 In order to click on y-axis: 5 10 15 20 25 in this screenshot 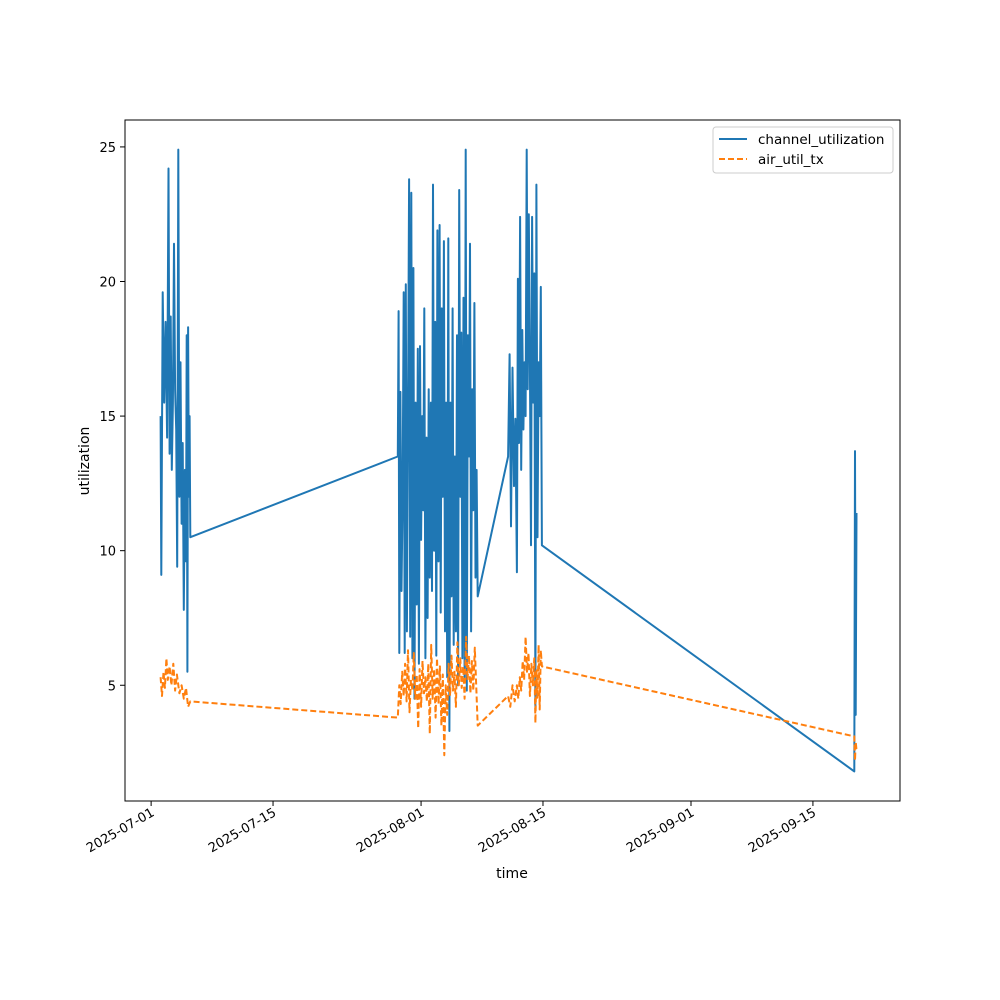, I will do `click(112, 417)`.